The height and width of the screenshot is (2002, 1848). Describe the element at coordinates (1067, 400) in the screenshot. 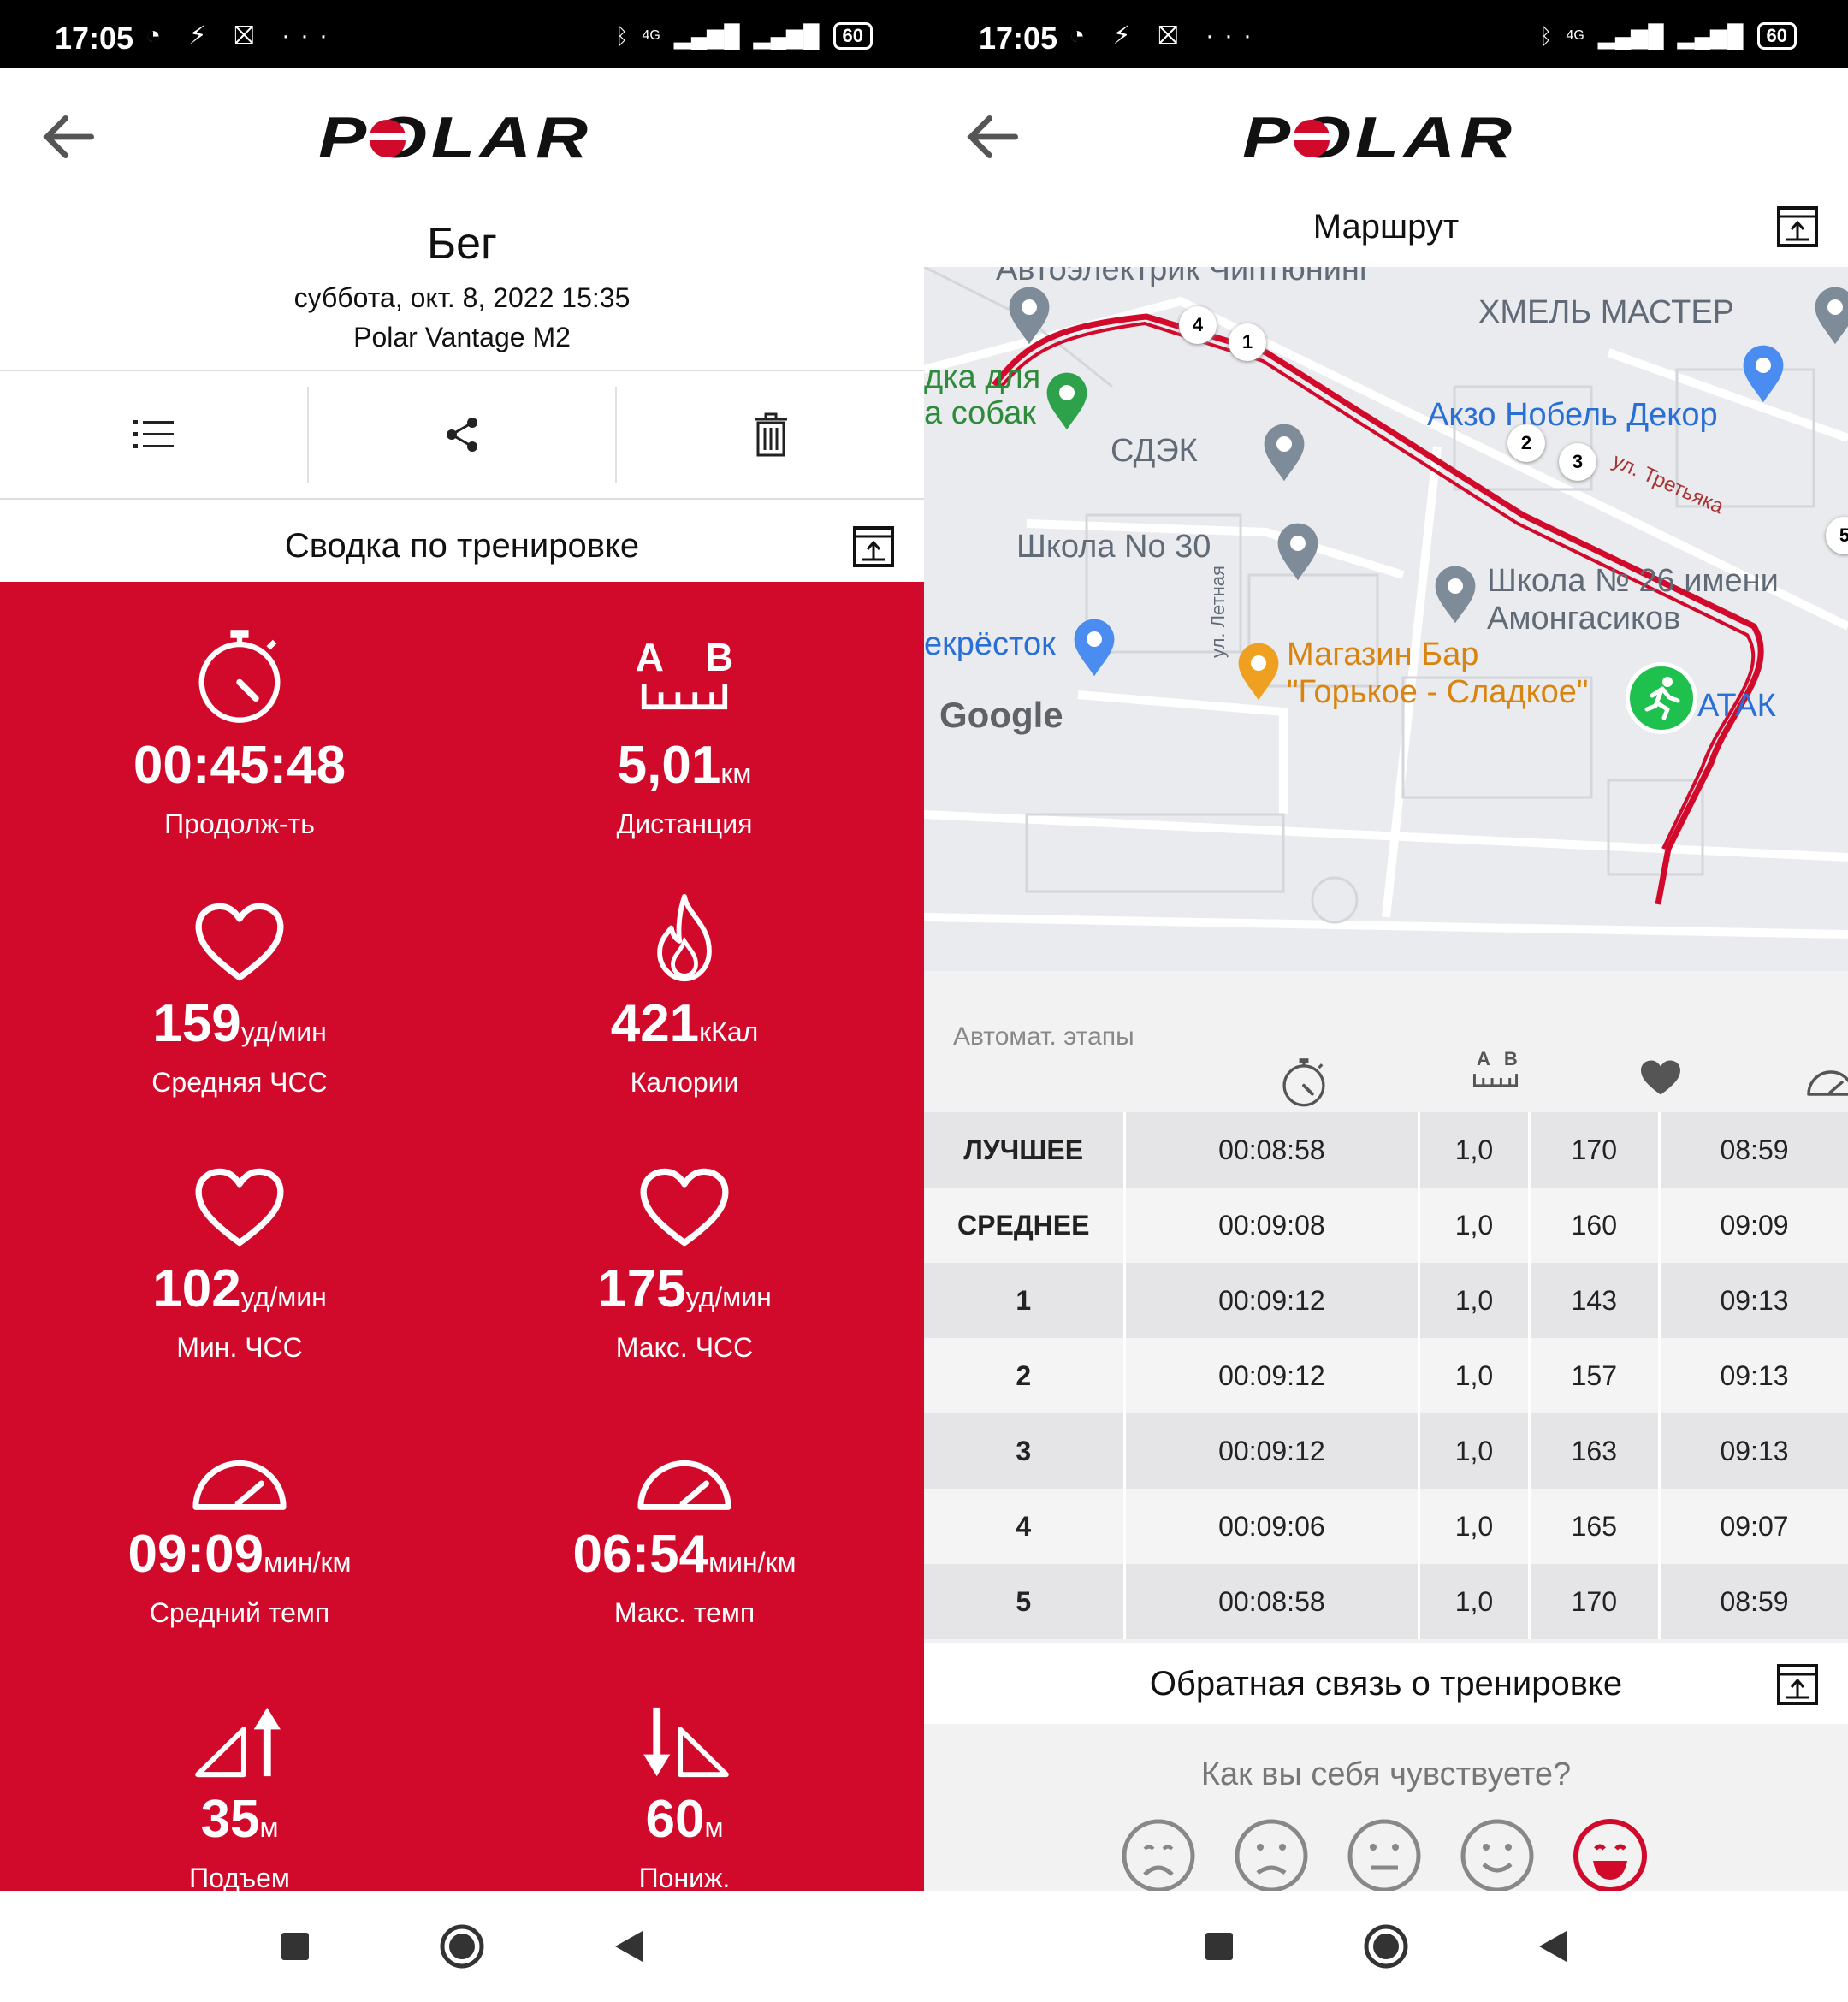

I see `park-pin-icon` at that location.